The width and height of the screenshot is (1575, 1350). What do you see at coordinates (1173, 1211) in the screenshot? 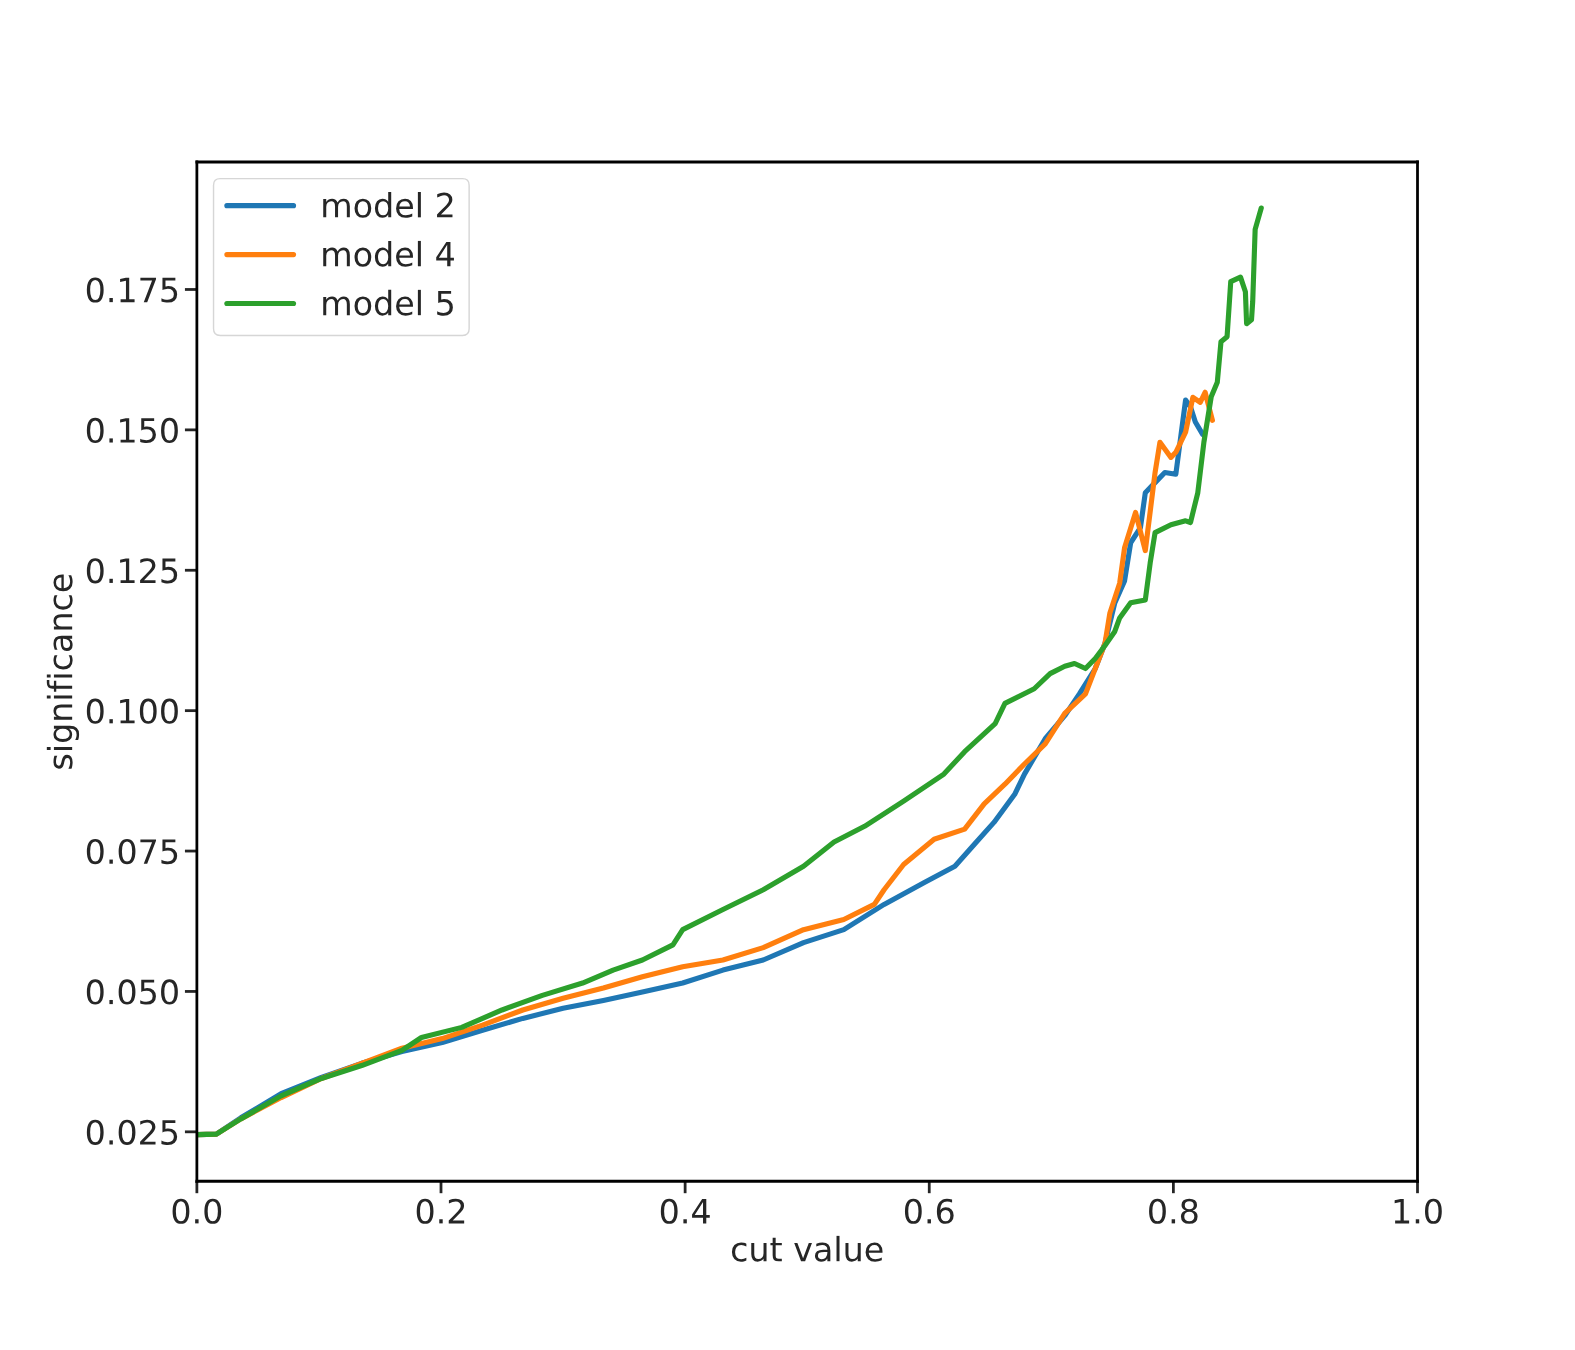
I see `x-tick-label: 0.8` at bounding box center [1173, 1211].